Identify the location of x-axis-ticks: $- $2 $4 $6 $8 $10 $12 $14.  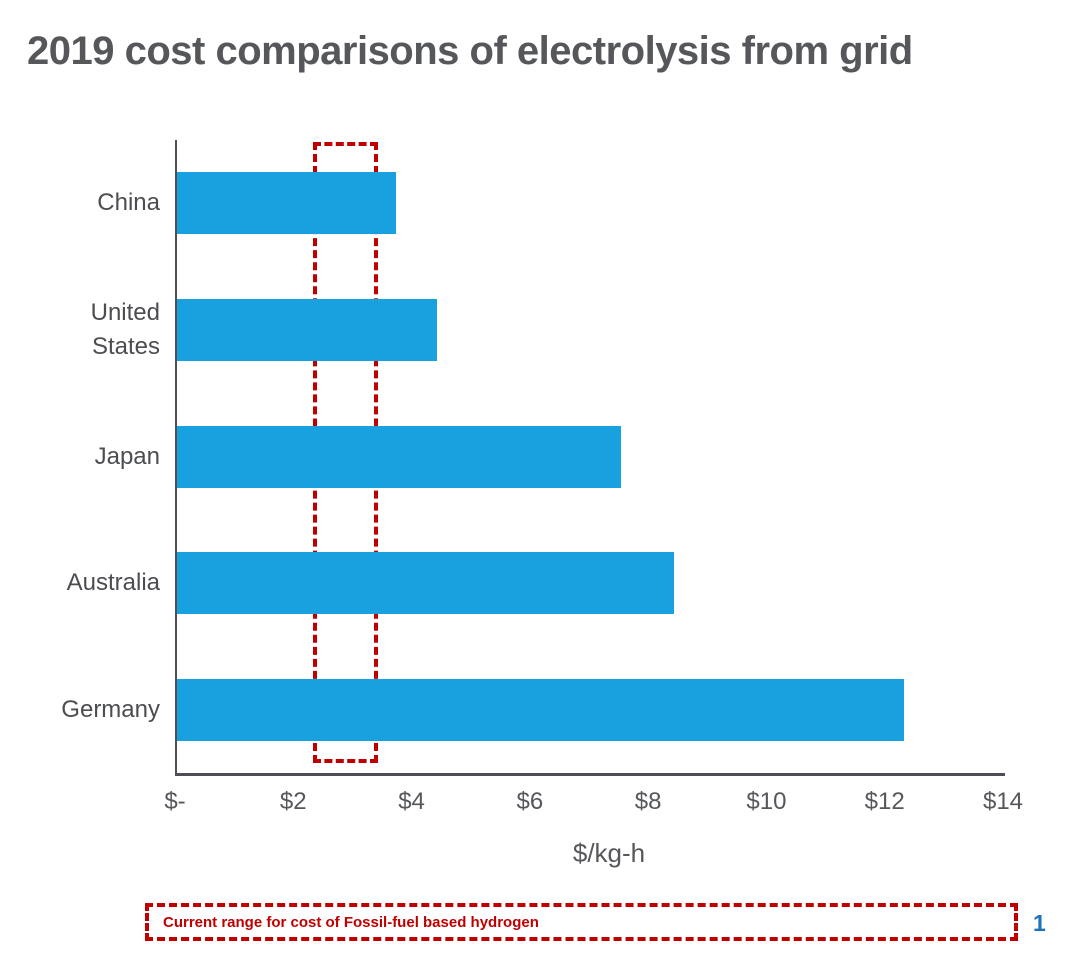
(593, 804).